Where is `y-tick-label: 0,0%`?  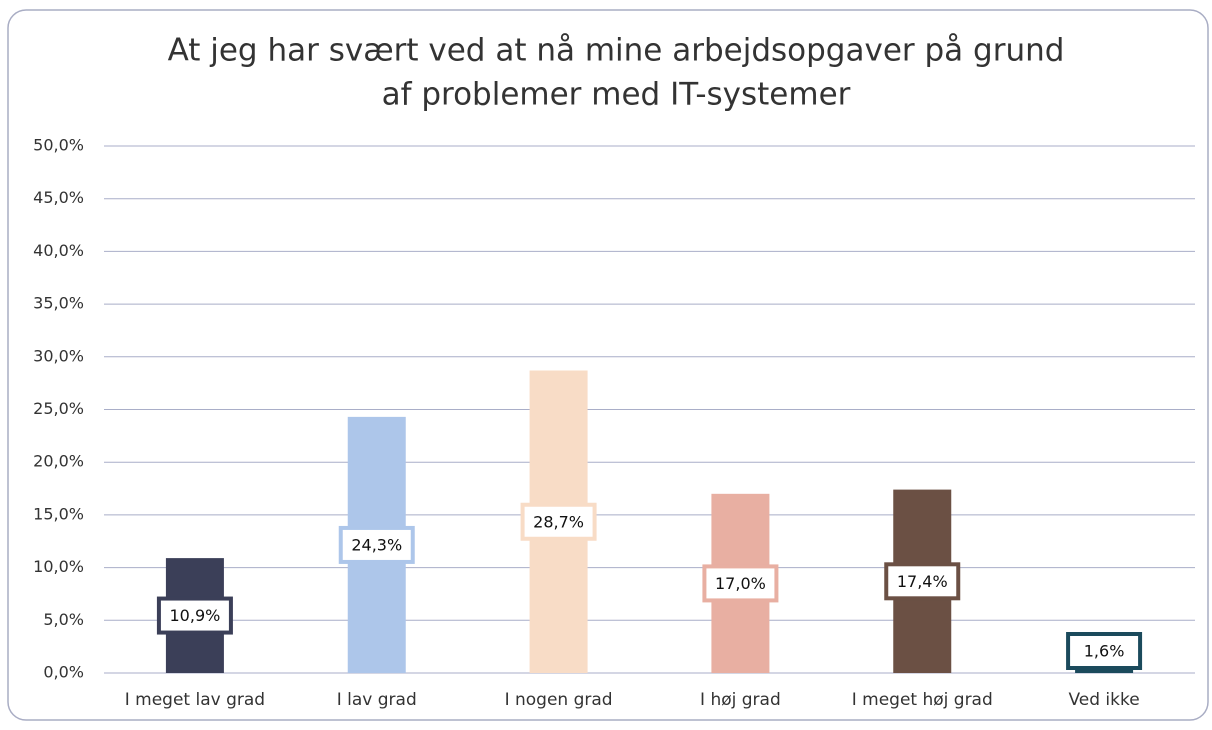 y-tick-label: 0,0% is located at coordinates (63, 672).